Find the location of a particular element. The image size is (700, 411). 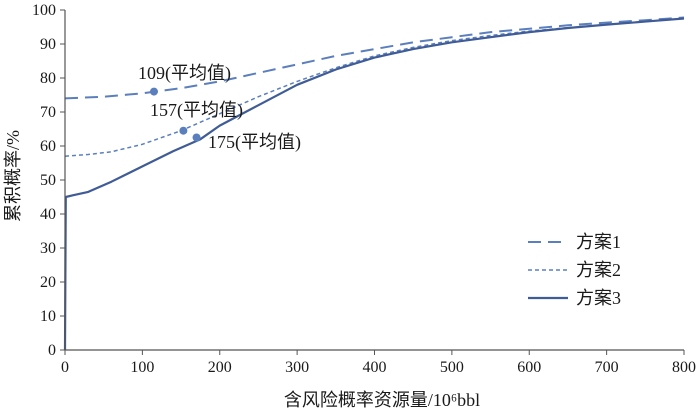

y-tick-label: 60 is located at coordinates (48, 146).